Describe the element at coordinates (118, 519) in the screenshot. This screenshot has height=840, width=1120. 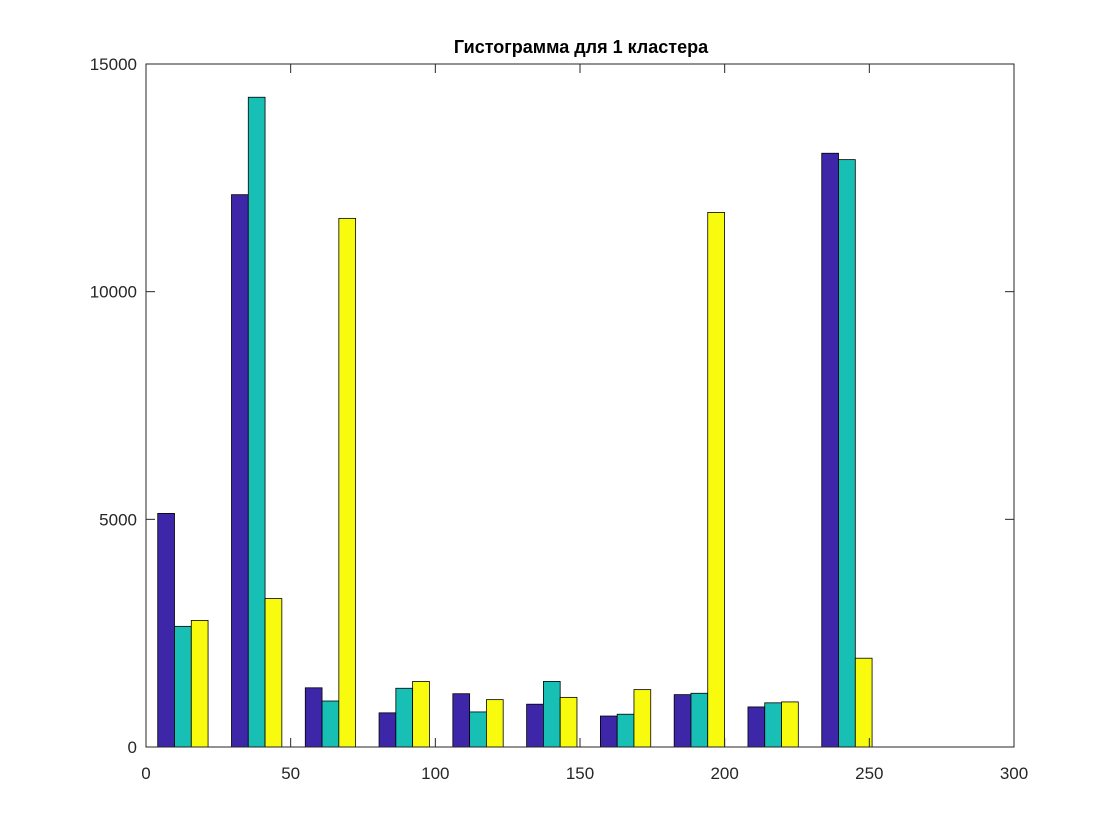
I see `y-tick-label-2: 5000` at that location.